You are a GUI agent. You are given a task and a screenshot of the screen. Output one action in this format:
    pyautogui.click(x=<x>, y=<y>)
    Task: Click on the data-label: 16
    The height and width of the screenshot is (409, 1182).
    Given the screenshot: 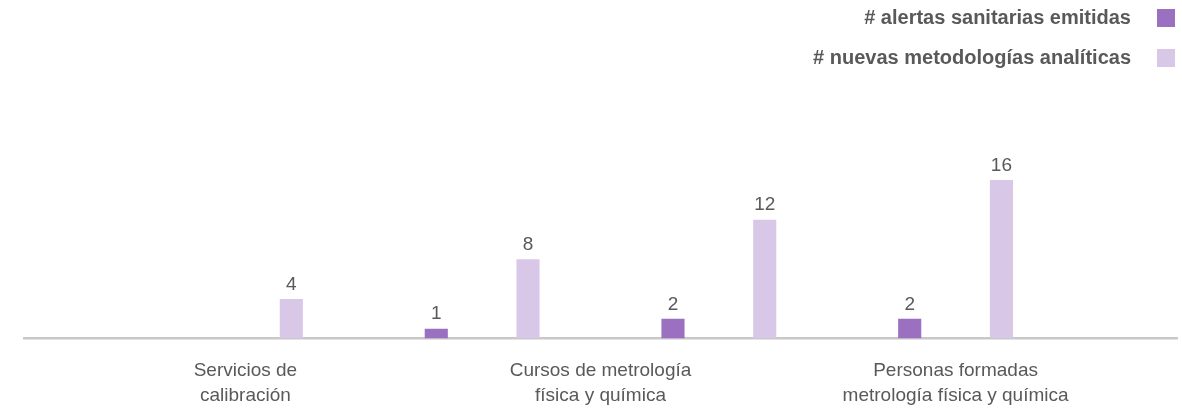 What is the action you would take?
    pyautogui.click(x=1001, y=164)
    